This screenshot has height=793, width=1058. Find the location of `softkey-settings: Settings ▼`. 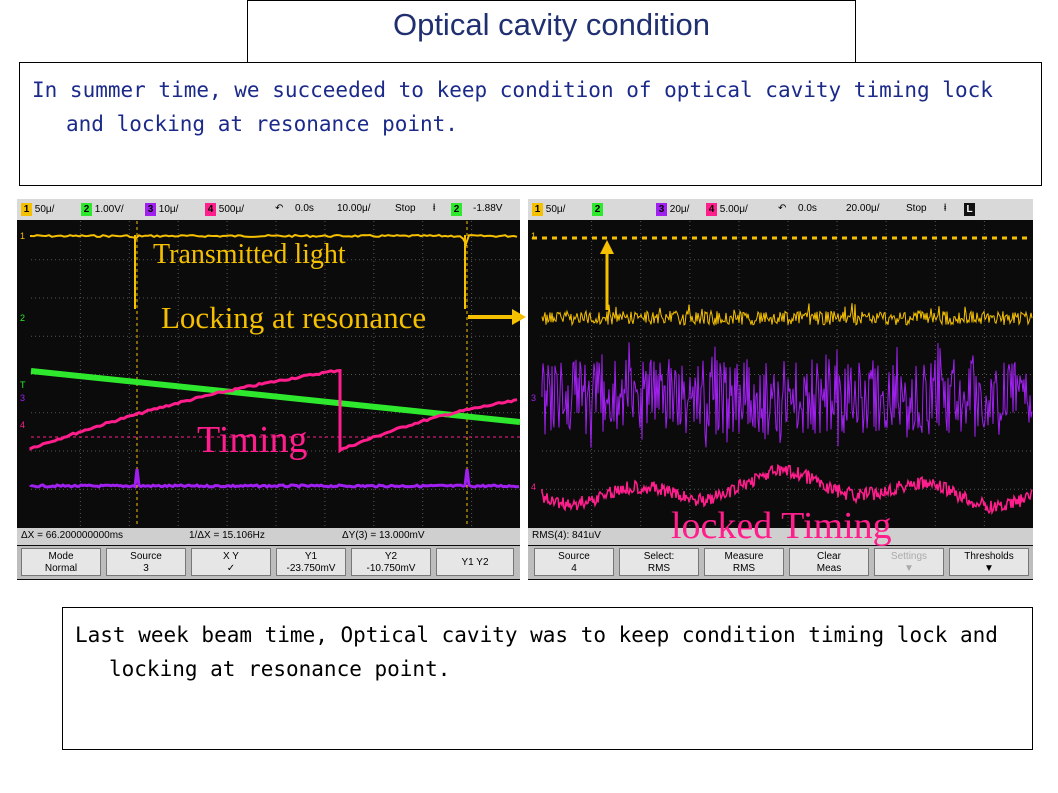

softkey-settings: Settings ▼ is located at coordinates (909, 562).